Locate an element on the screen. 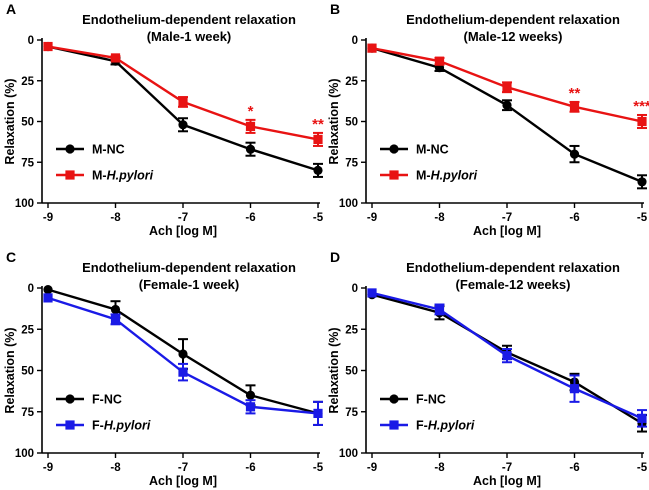  y-tick-label: 0 is located at coordinates (355, 41).